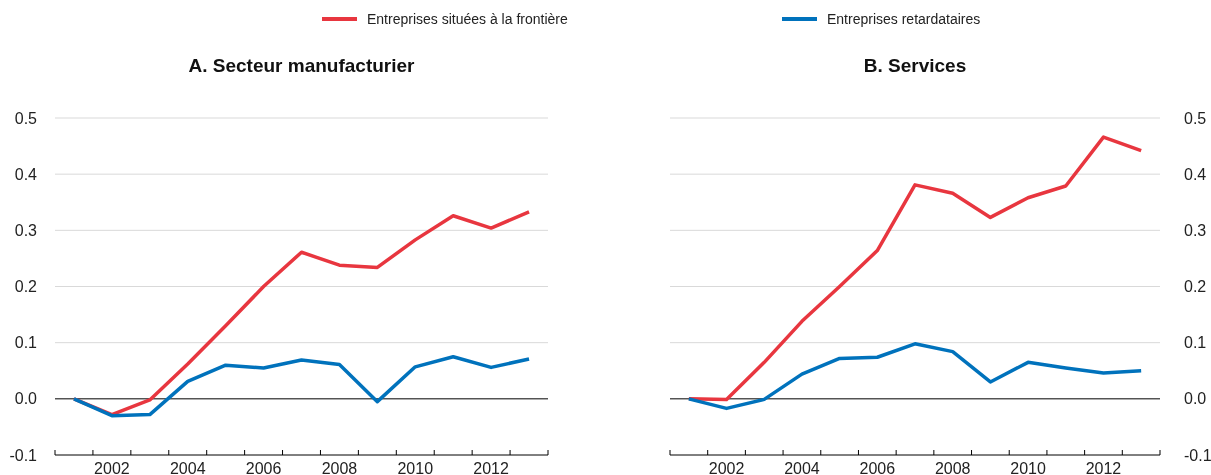 This screenshot has width=1211, height=475. I want to click on legend-label: Entreprises retardataires, so click(904, 19).